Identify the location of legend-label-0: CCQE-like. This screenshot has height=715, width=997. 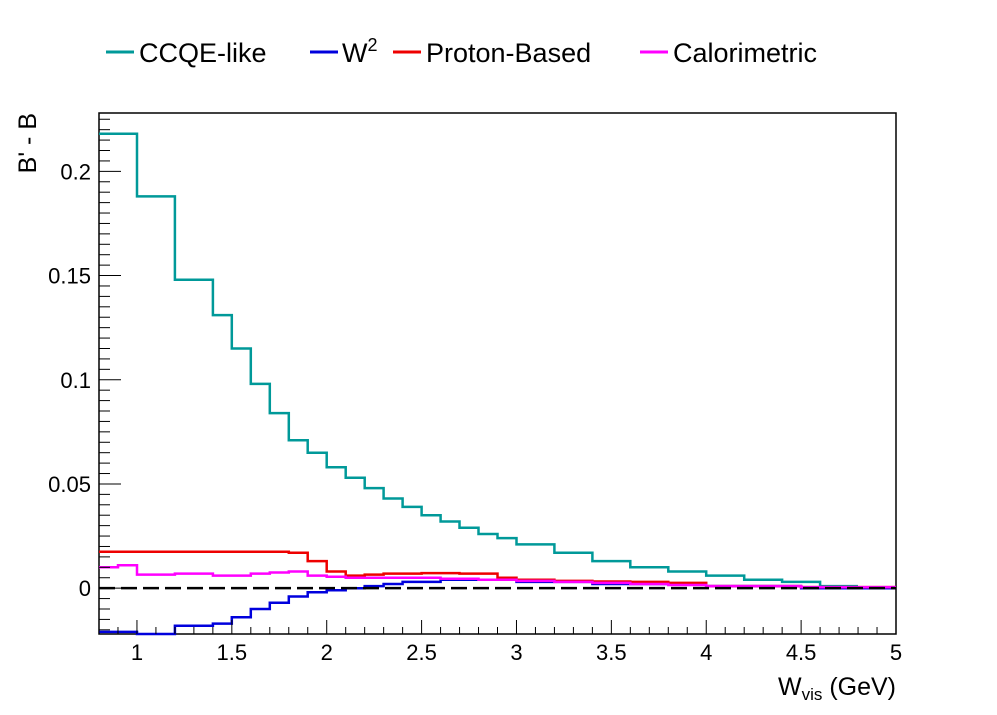
(203, 53).